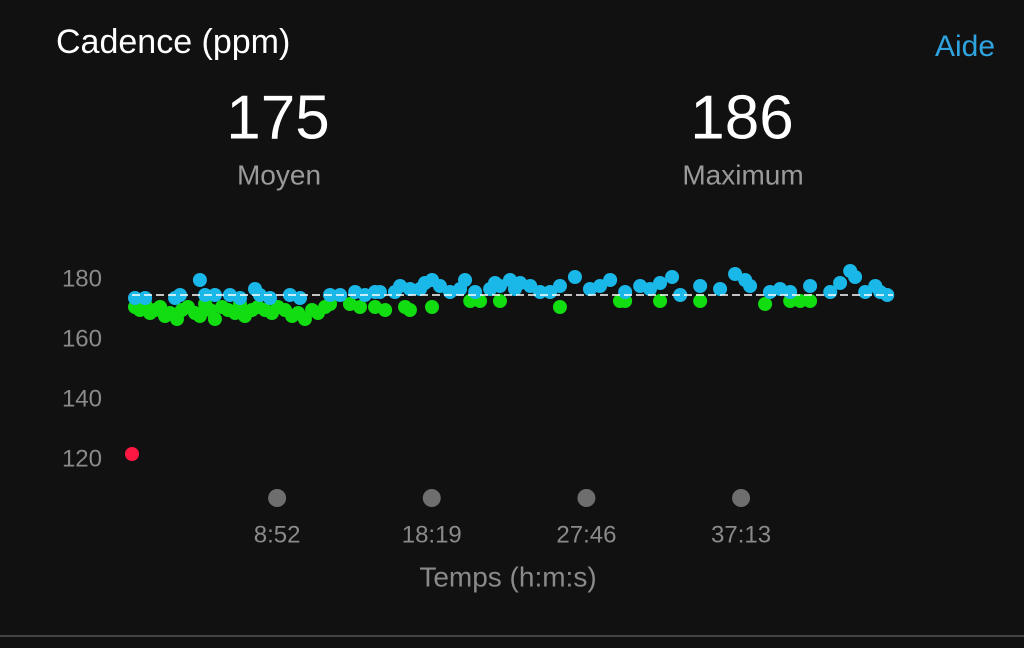 The width and height of the screenshot is (1024, 648). I want to click on stat-value: 186, so click(741, 117).